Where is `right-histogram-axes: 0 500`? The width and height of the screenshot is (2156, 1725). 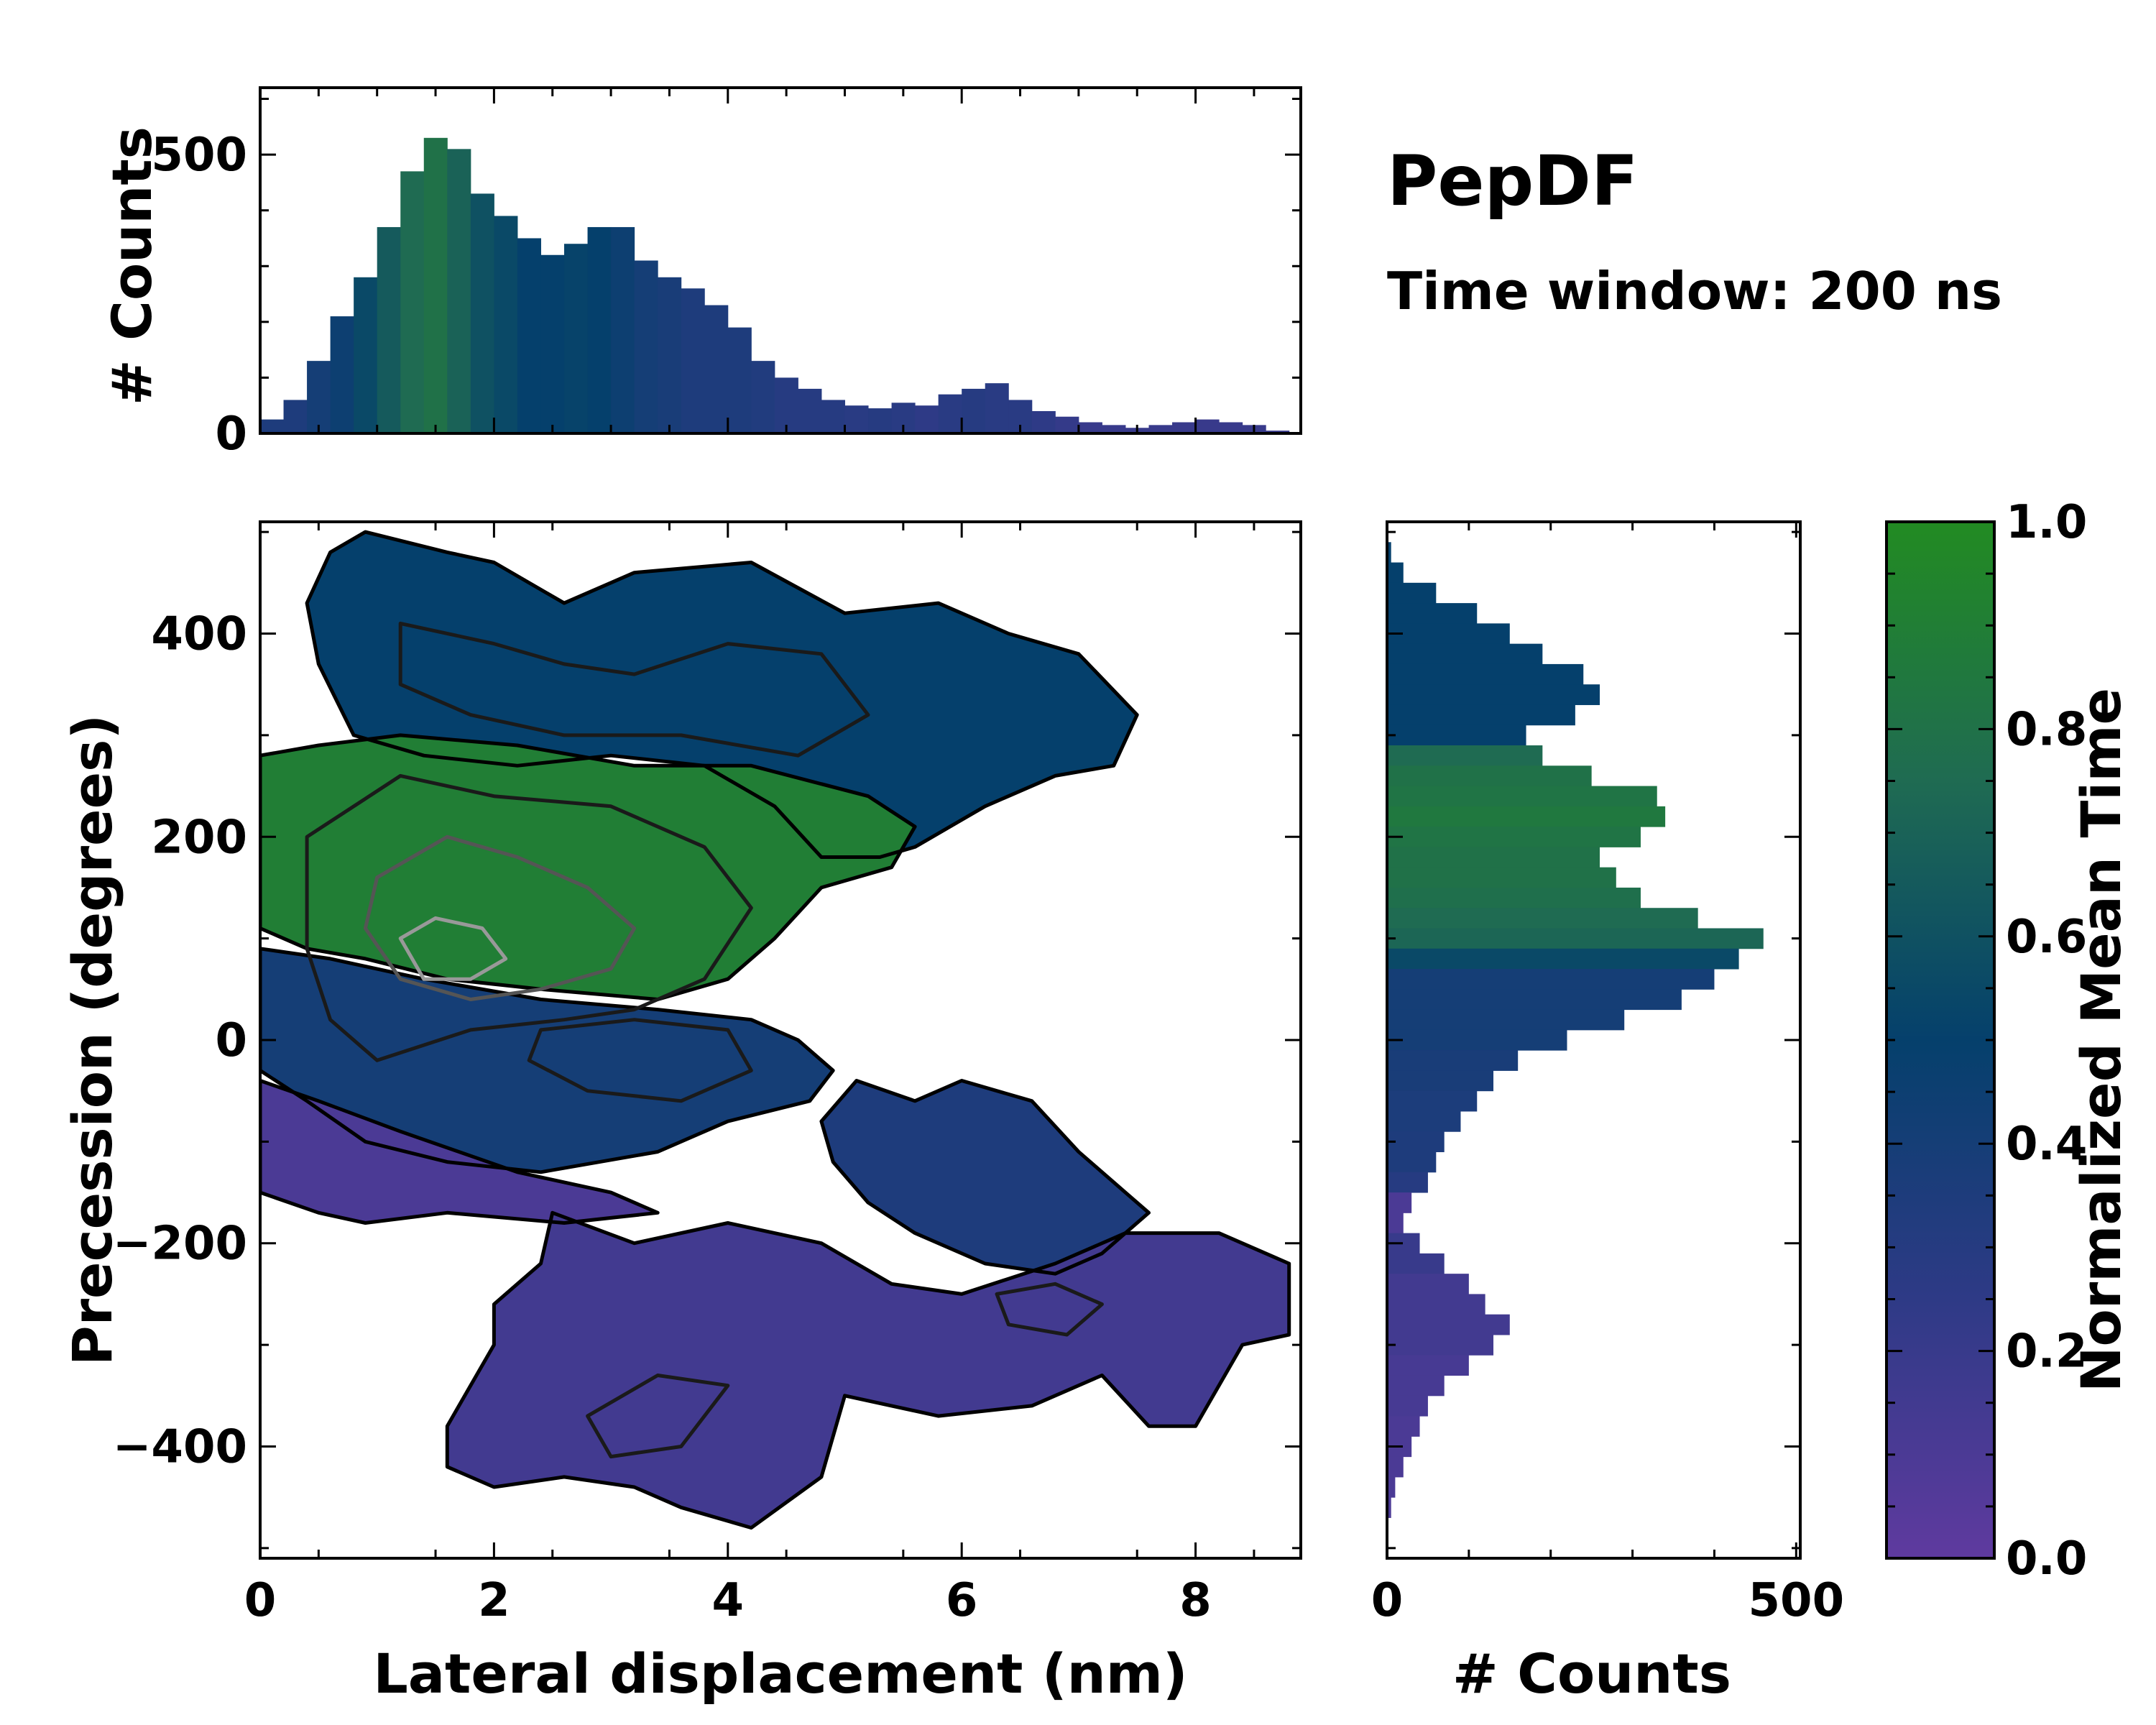
right-histogram-axes: 0 500 is located at coordinates (1607, 1073).